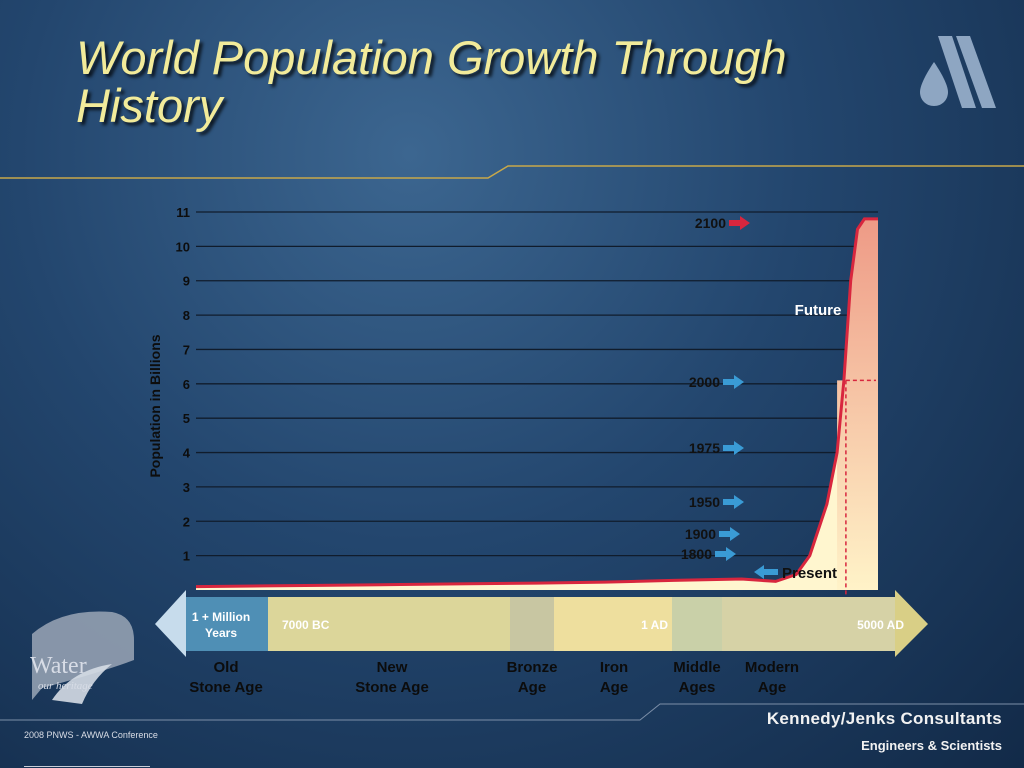 This screenshot has height=768, width=1024. I want to click on future-label: Future, so click(818, 310).